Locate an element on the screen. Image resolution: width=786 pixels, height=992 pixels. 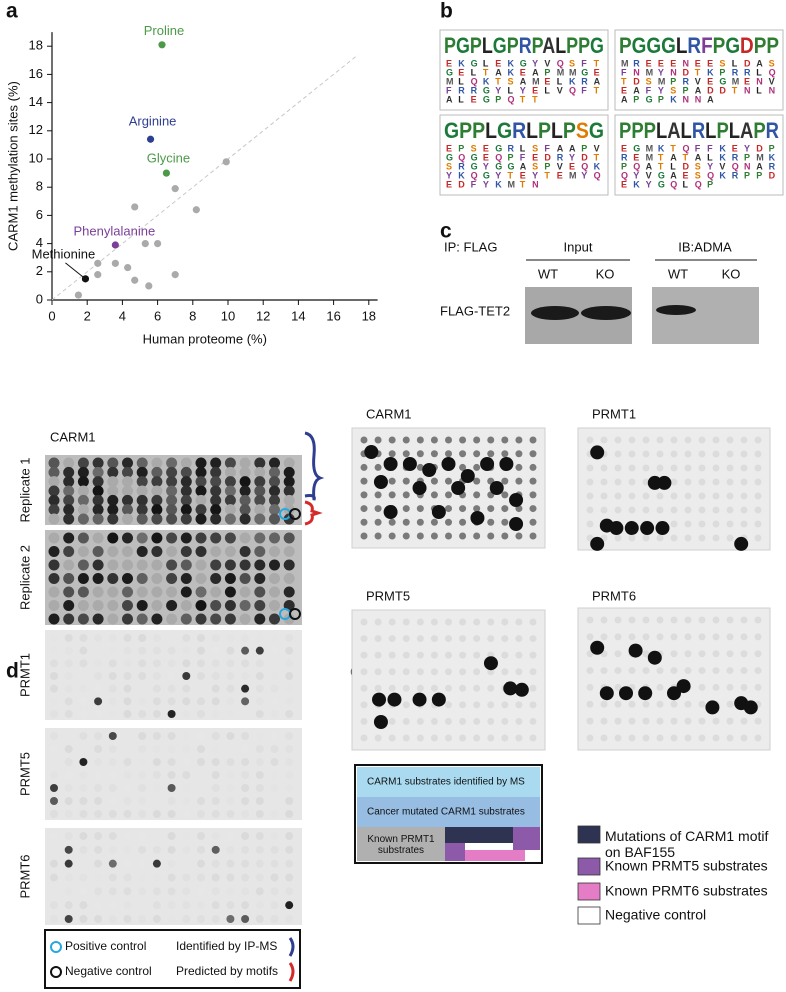
point-label: Phenylalanine is located at coordinates (115, 230).